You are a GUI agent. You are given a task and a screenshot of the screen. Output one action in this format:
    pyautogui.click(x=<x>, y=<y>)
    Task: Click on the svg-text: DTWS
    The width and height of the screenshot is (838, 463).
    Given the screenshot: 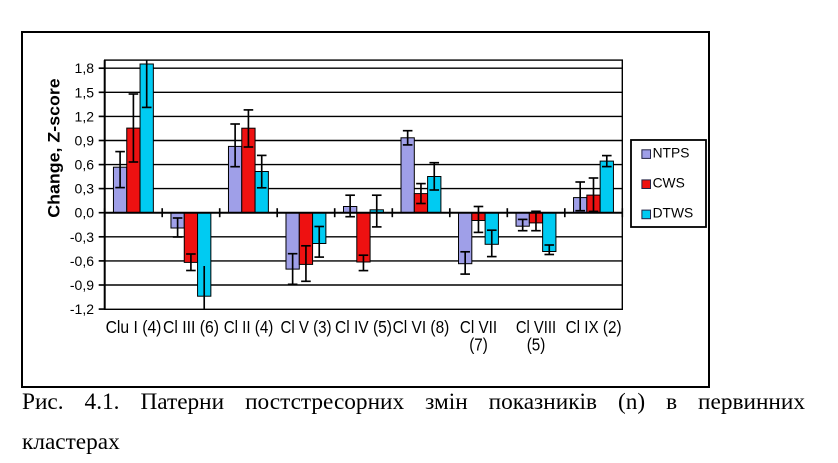 What is the action you would take?
    pyautogui.click(x=673, y=213)
    